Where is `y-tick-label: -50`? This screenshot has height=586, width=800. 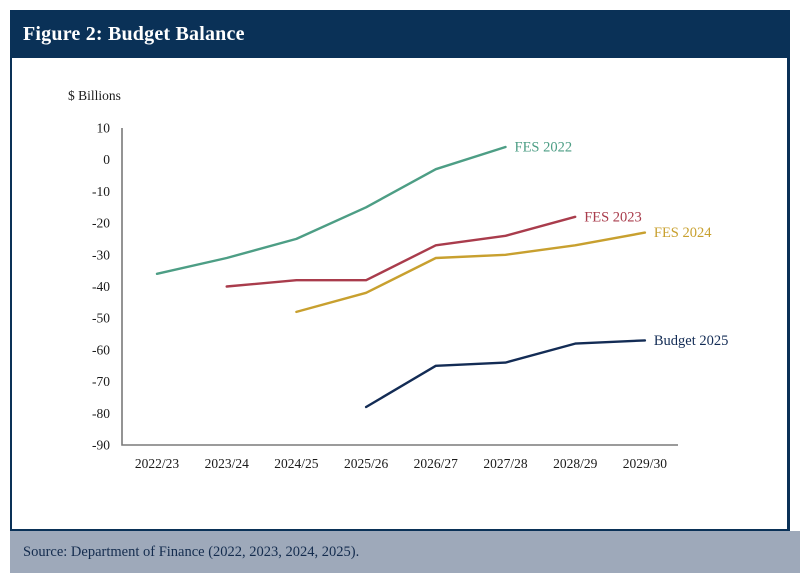 y-tick-label: -50 is located at coordinates (101, 318).